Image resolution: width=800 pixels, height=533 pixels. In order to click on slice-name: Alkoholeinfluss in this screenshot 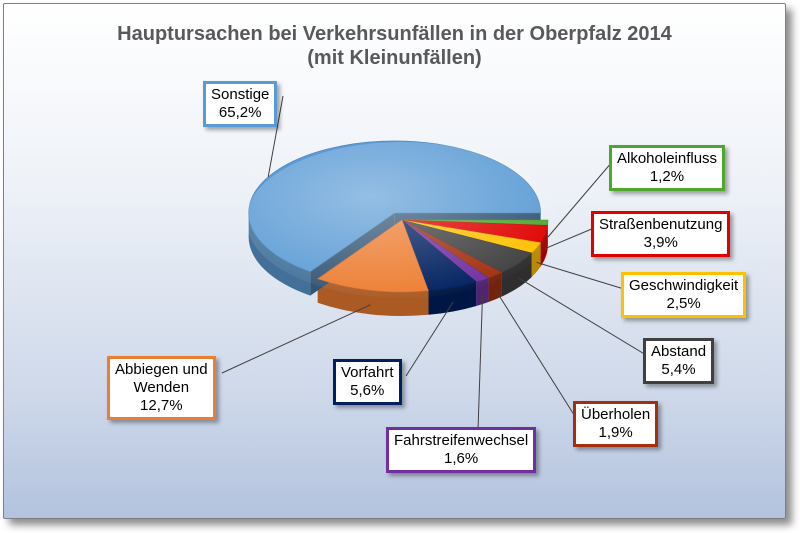, I will do `click(667, 158)`.